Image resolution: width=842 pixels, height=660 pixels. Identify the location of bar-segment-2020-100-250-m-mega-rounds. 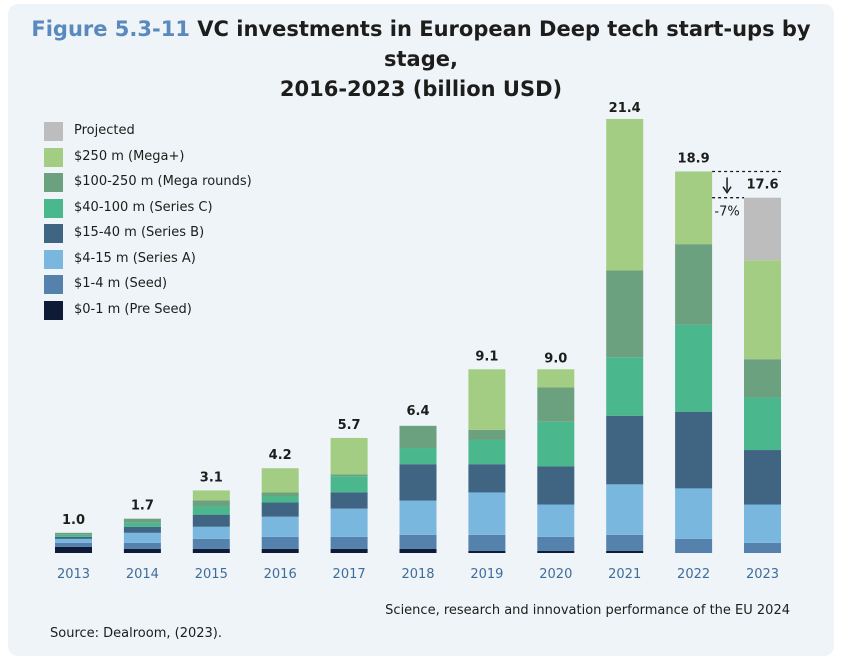
(556, 404).